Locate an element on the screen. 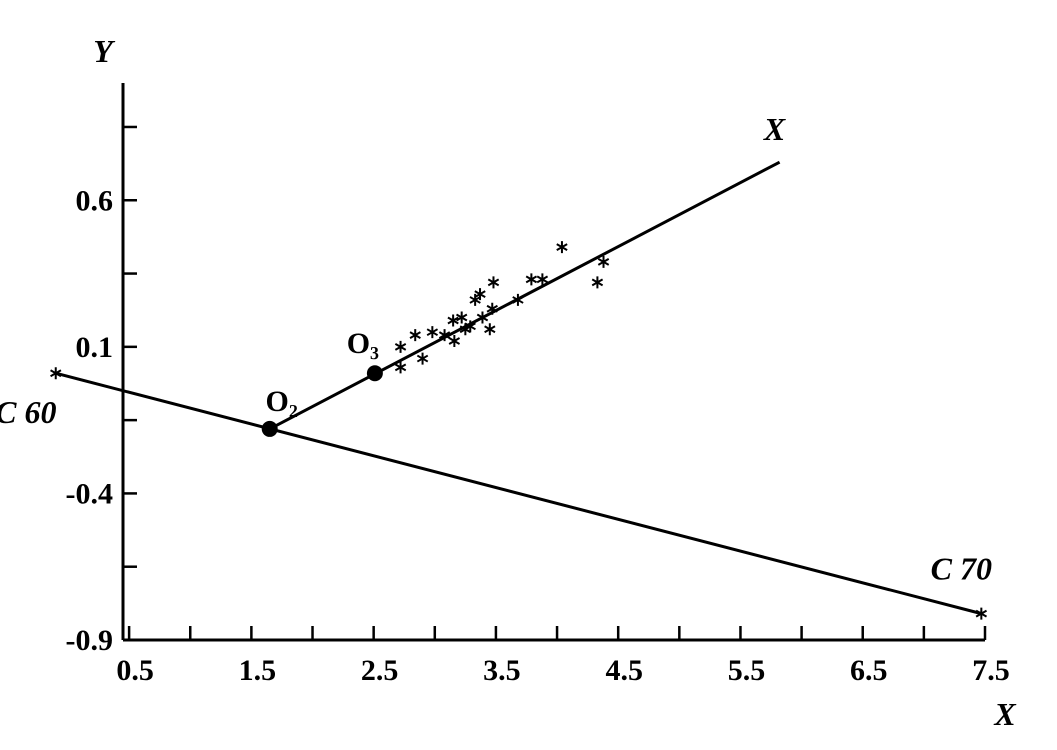 The height and width of the screenshot is (750, 1057). y-tick-label: -0.4 is located at coordinates (90, 493).